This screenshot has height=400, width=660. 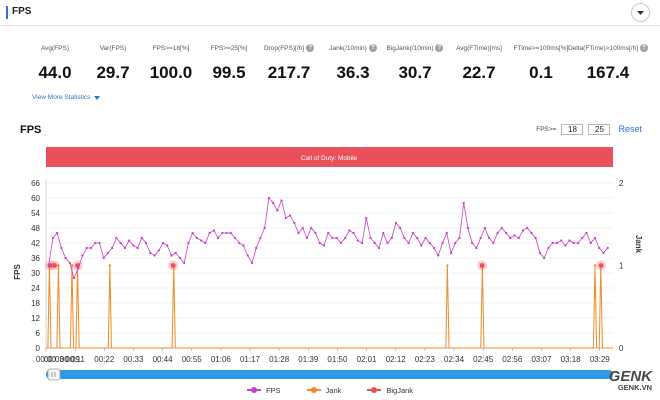 I want to click on x-tick-label: 02:34, so click(x=454, y=359).